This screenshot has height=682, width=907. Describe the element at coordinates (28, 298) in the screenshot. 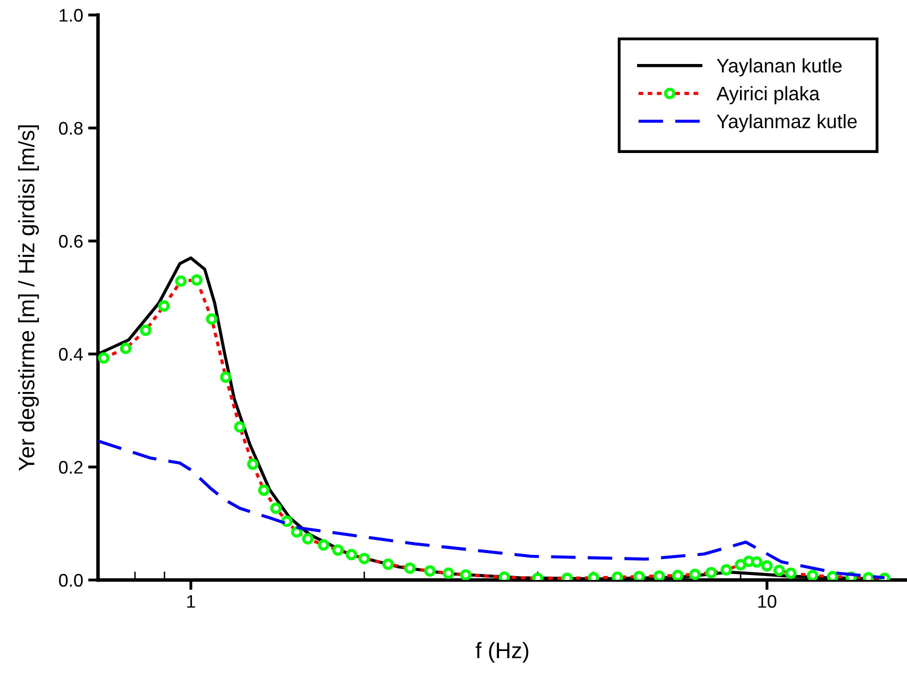

I see `y-axis-title: Yer degistirme [m] / Hiz girdisi [m/s]` at that location.